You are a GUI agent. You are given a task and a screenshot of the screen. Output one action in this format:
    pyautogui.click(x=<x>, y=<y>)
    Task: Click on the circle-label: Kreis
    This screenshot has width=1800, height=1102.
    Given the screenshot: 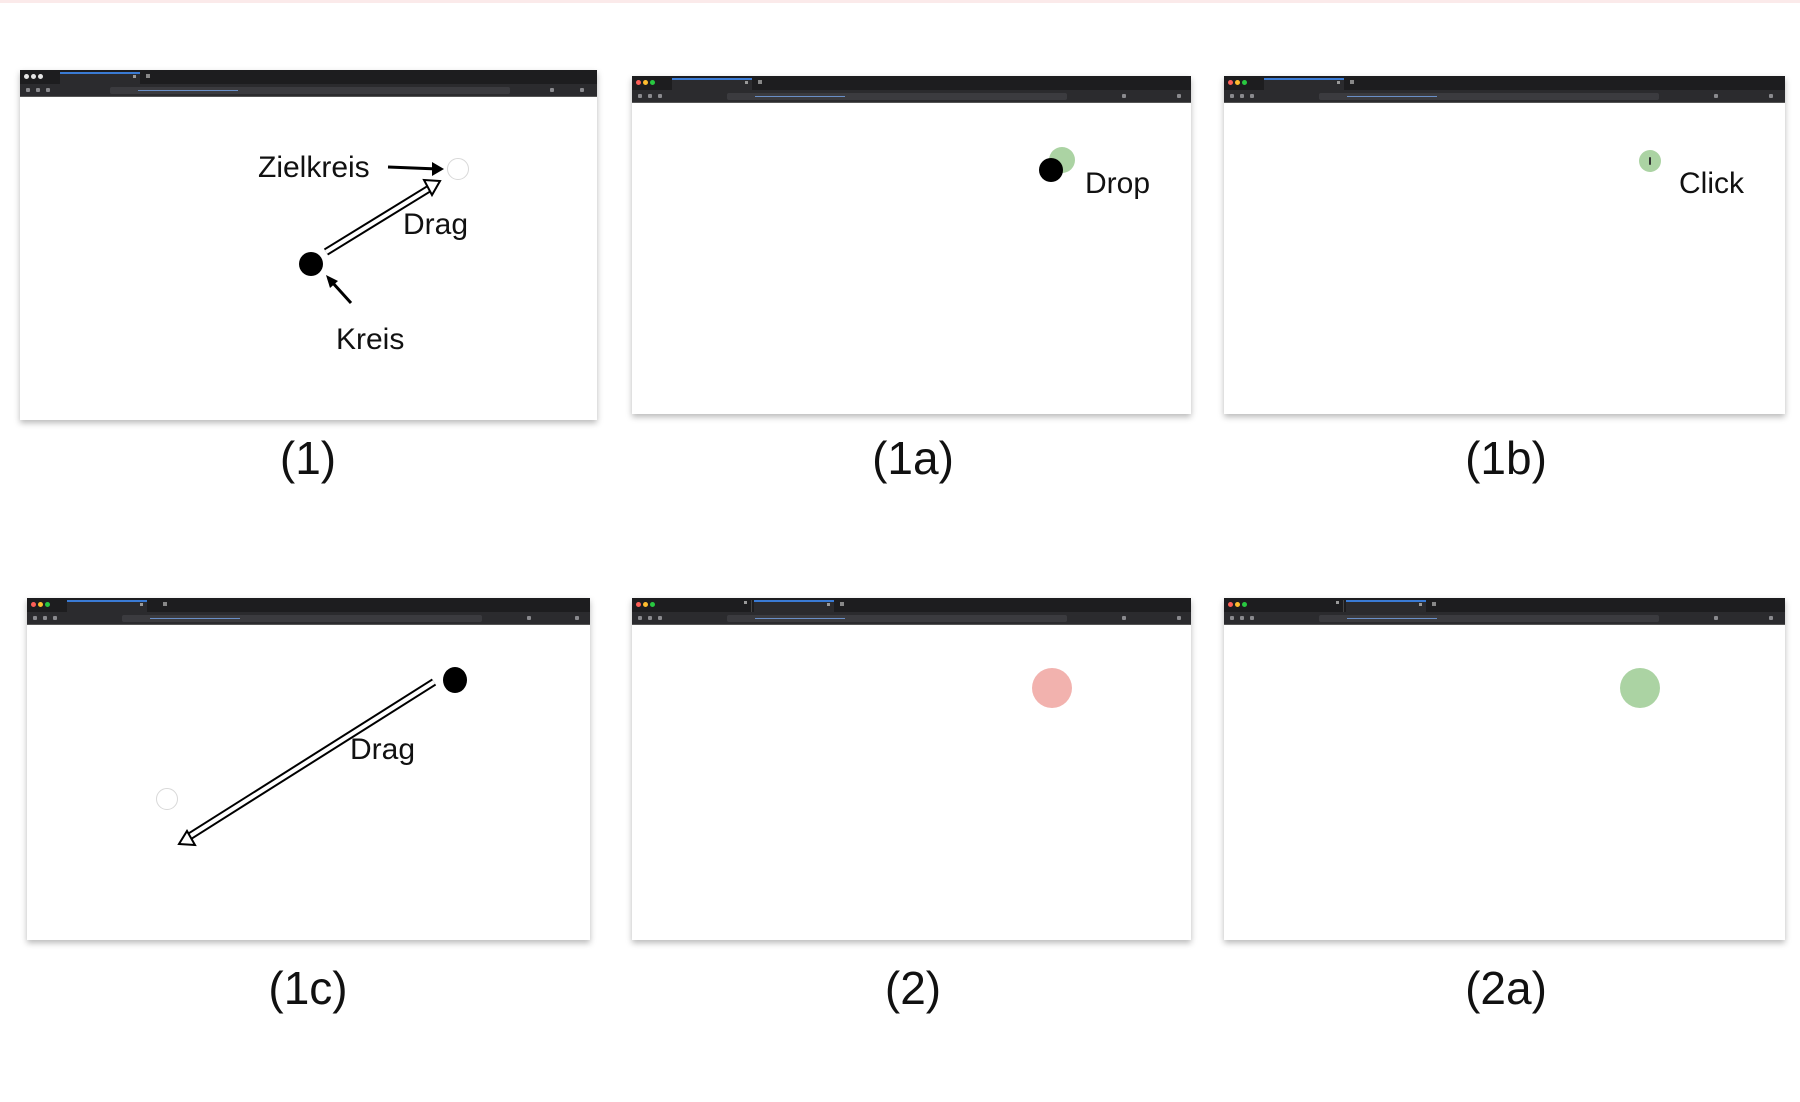 What is the action you would take?
    pyautogui.click(x=370, y=339)
    